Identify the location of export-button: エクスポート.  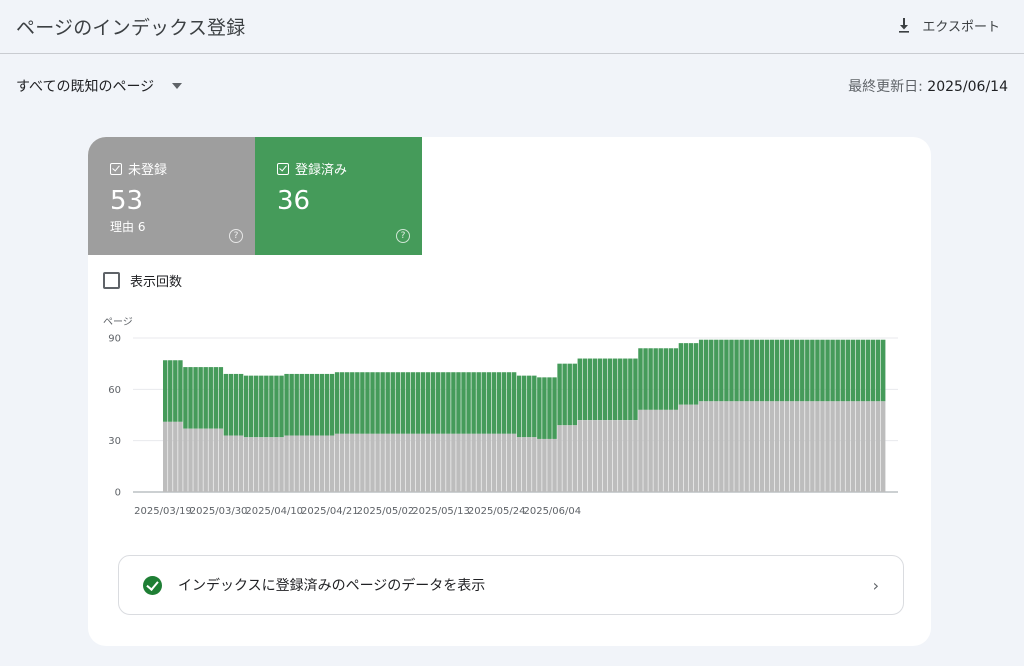
(948, 25).